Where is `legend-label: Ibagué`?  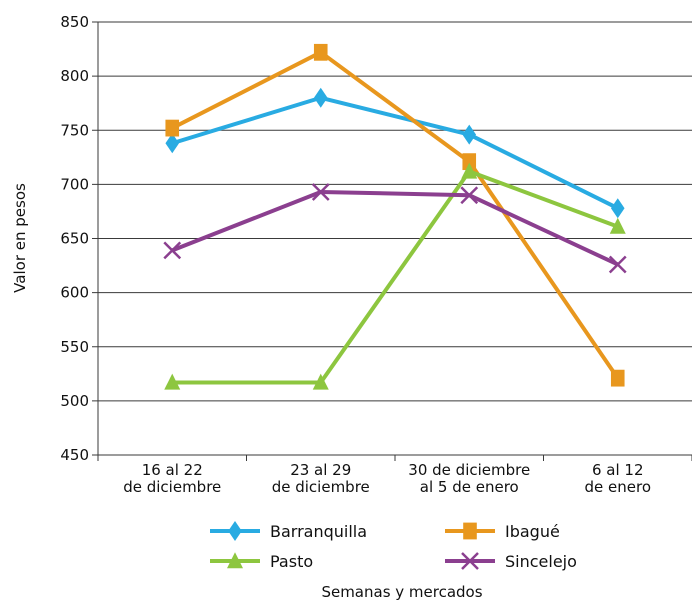 legend-label: Ibagué is located at coordinates (532, 531).